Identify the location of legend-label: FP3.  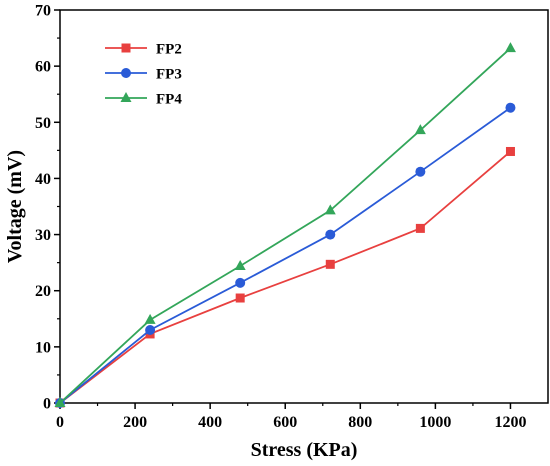
(169, 75).